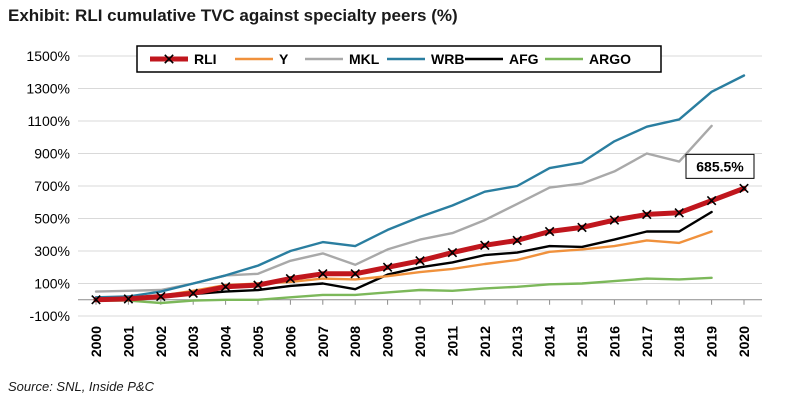 Image resolution: width=800 pixels, height=401 pixels. What do you see at coordinates (52, 251) in the screenshot?
I see `y-tick-label: 300%` at bounding box center [52, 251].